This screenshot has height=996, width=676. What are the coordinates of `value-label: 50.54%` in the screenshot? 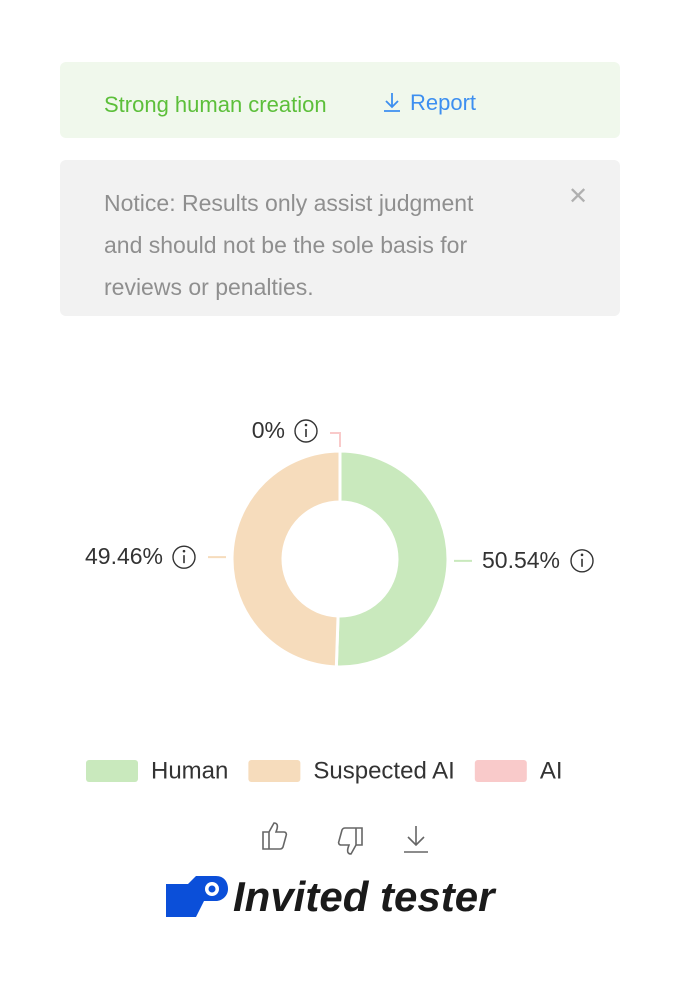 It's located at (521, 560).